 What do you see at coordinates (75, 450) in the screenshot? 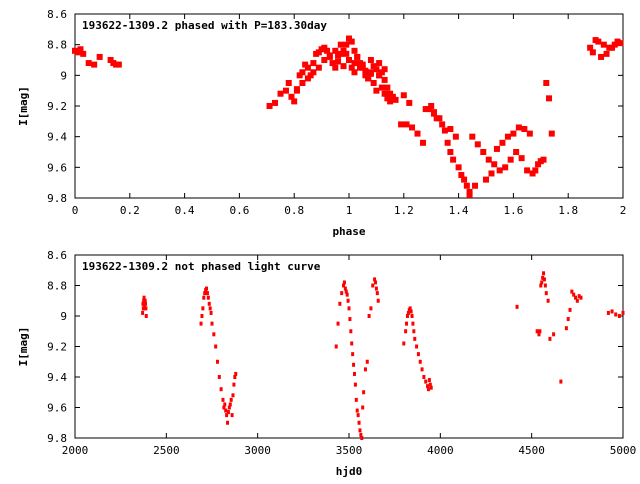
I see `x-tick-label: 2000` at bounding box center [75, 450].